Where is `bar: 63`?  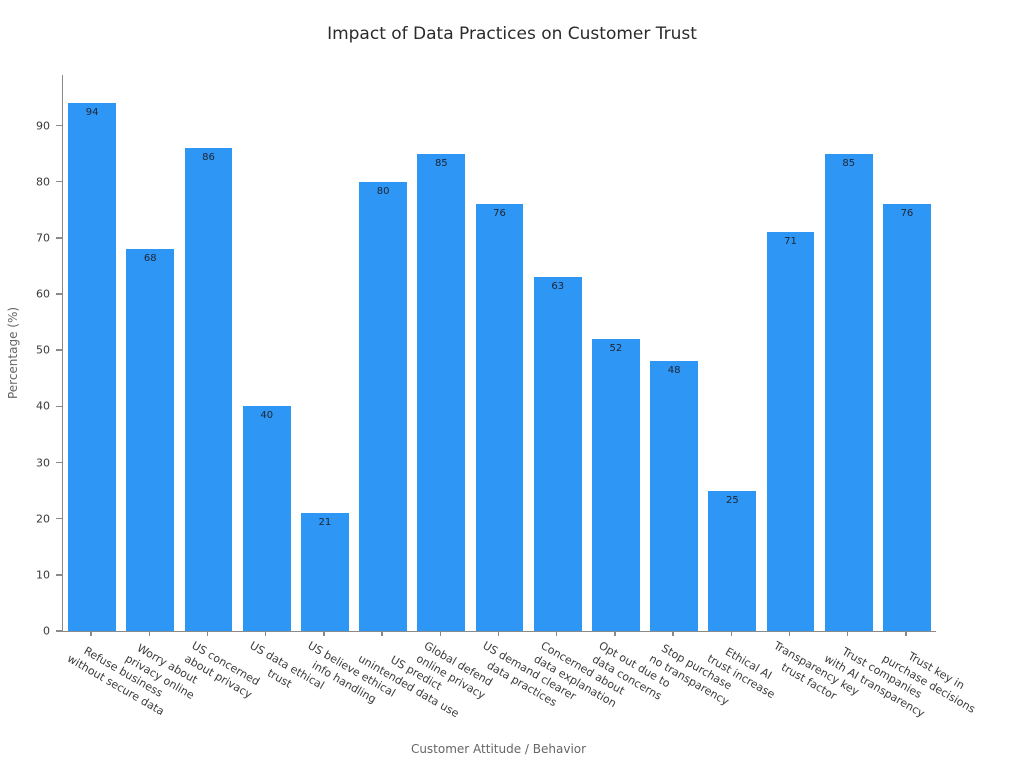
bar: 63 is located at coordinates (557, 454).